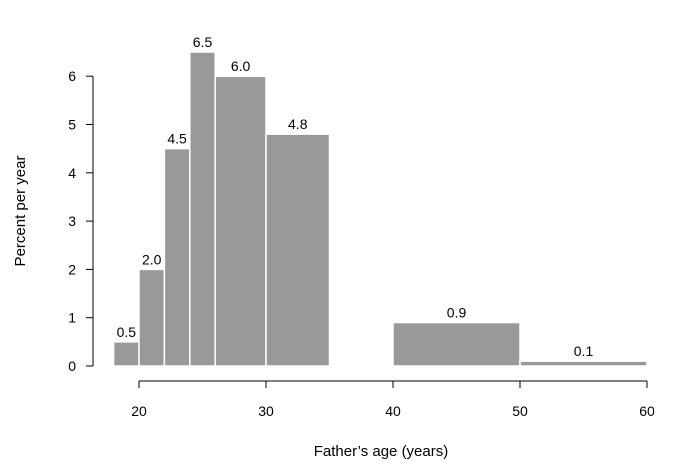 Image resolution: width=683 pixels, height=470 pixels. Describe the element at coordinates (152, 259) in the screenshot. I see `bar-label-20-22: 2.0` at that location.